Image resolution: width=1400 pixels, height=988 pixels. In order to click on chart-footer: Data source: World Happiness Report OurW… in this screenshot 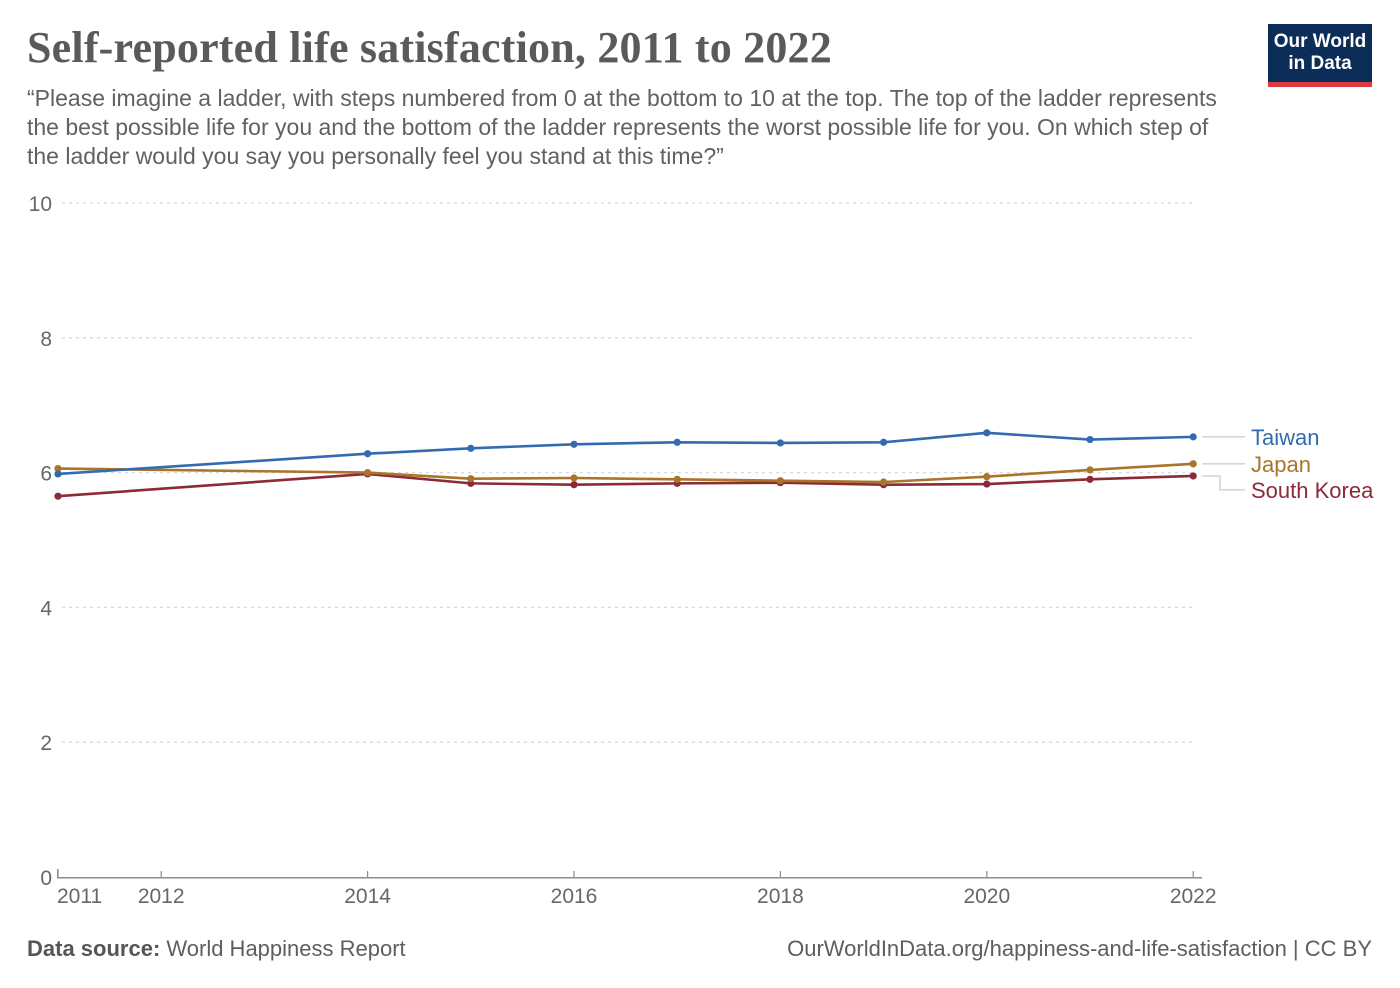, I will do `click(699, 949)`.